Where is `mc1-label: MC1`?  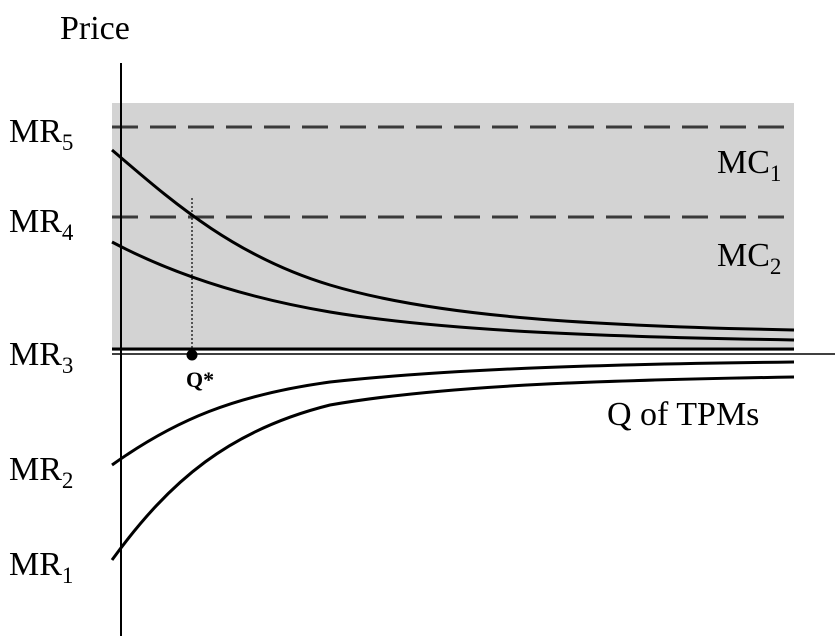
mc1-label: MC1 is located at coordinates (749, 165).